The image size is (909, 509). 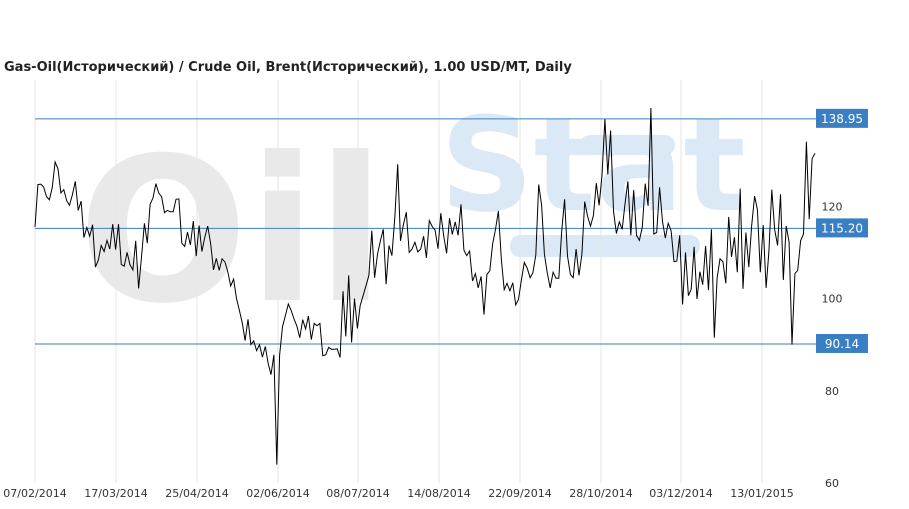 I want to click on x-tick-label: 02/06/2014, so click(x=277, y=493).